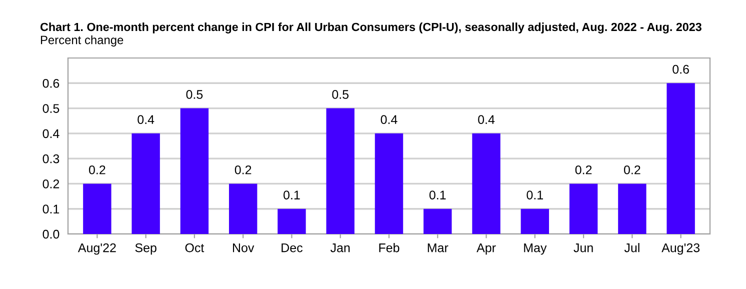  I want to click on y-tick-label: 0.0, so click(51, 234).